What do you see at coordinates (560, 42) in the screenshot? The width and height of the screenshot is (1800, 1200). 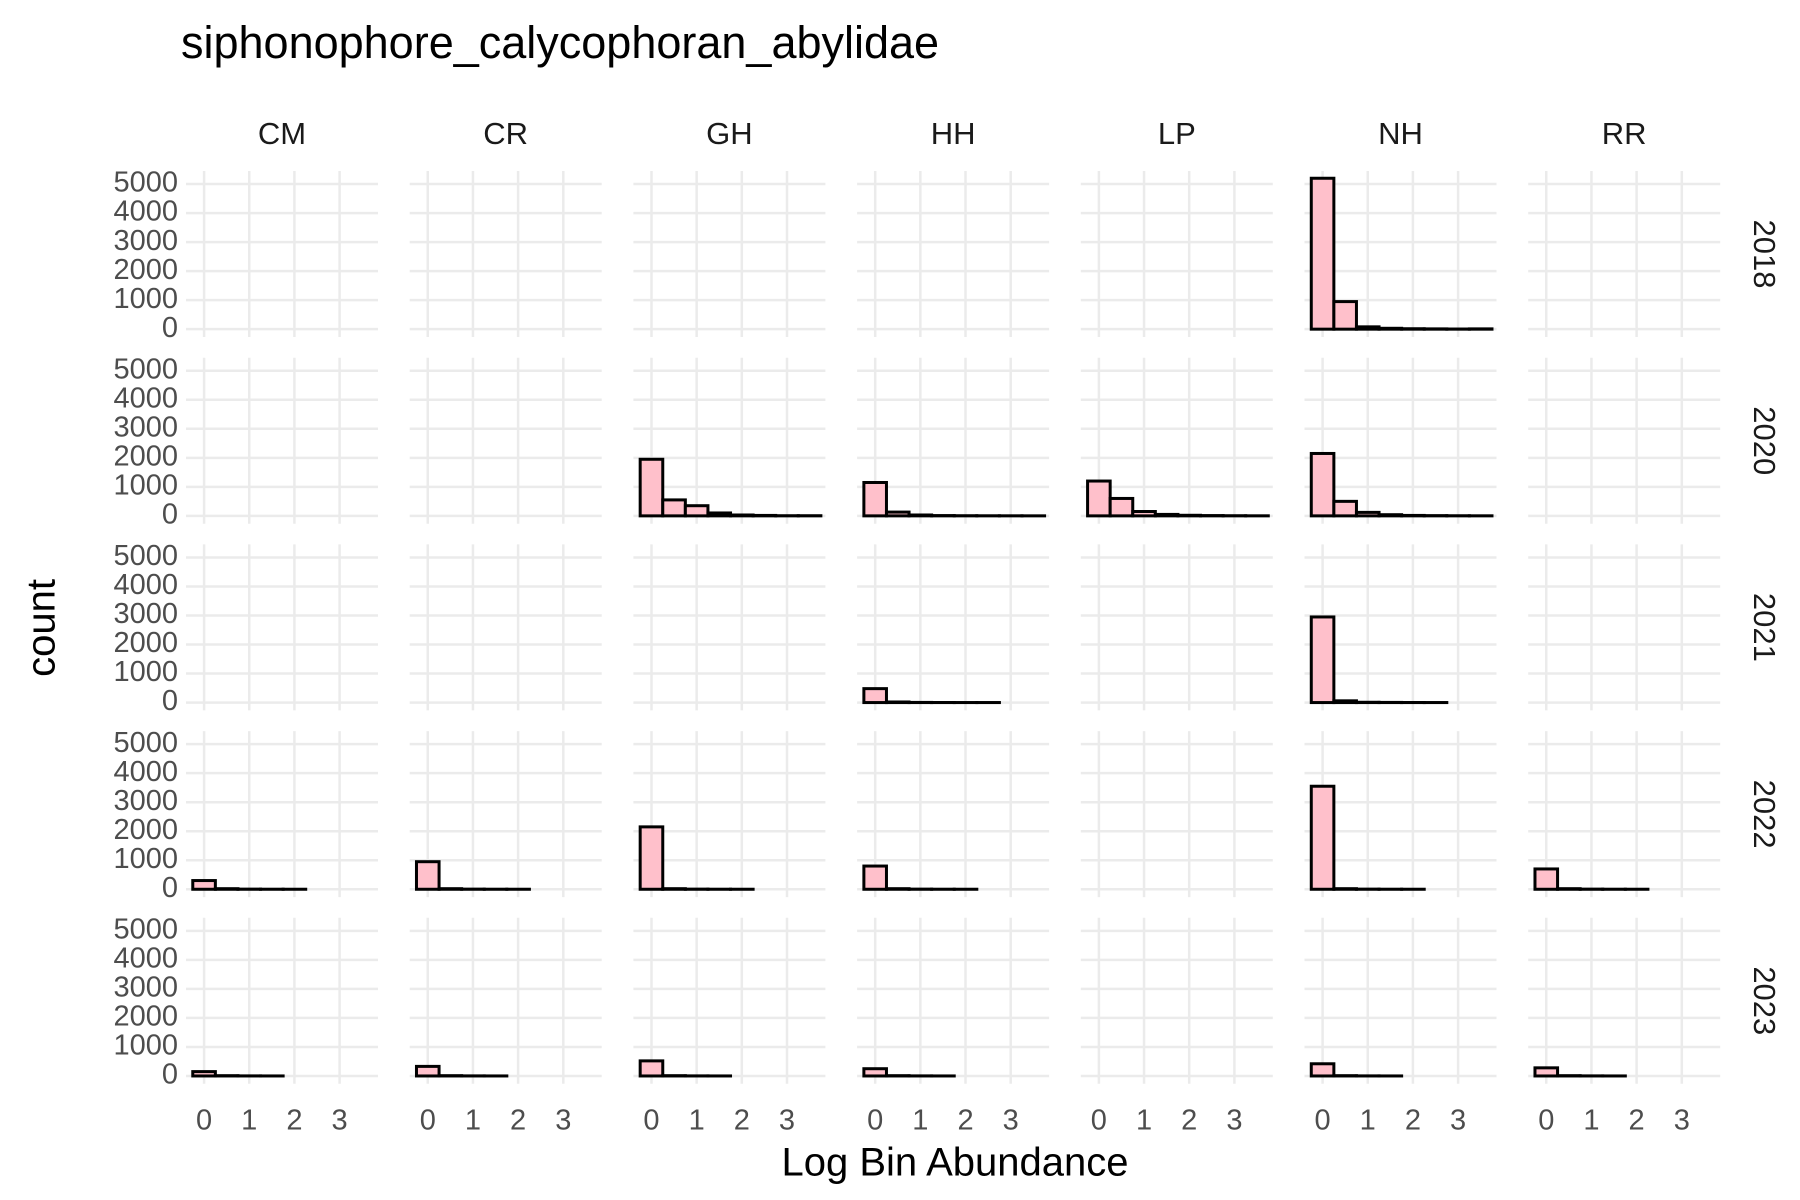 I see `chart-title: siphonophore_calycophoran_abylidae` at bounding box center [560, 42].